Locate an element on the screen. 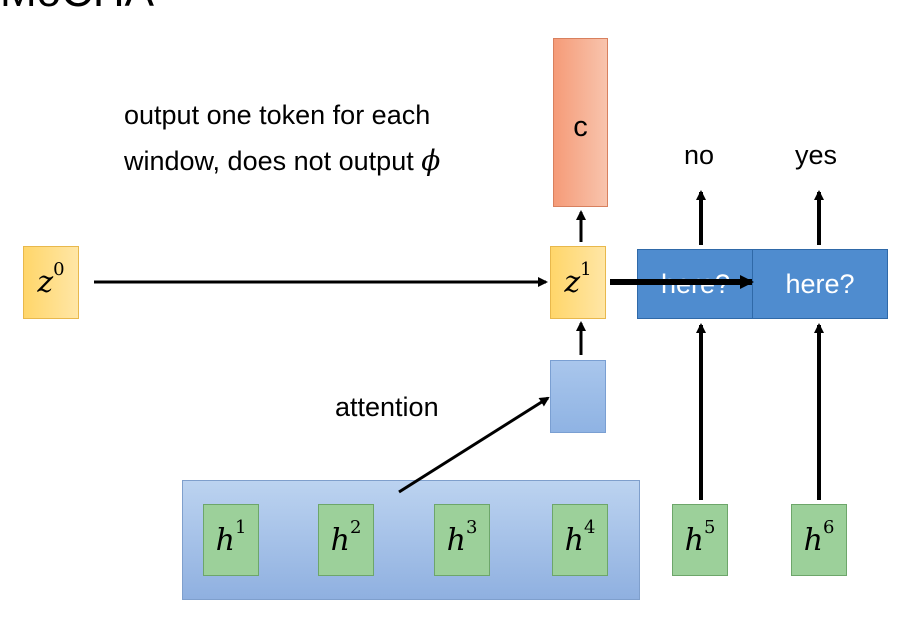 This screenshot has width=915, height=638. encoder-state-h3: h3 is located at coordinates (462, 540).